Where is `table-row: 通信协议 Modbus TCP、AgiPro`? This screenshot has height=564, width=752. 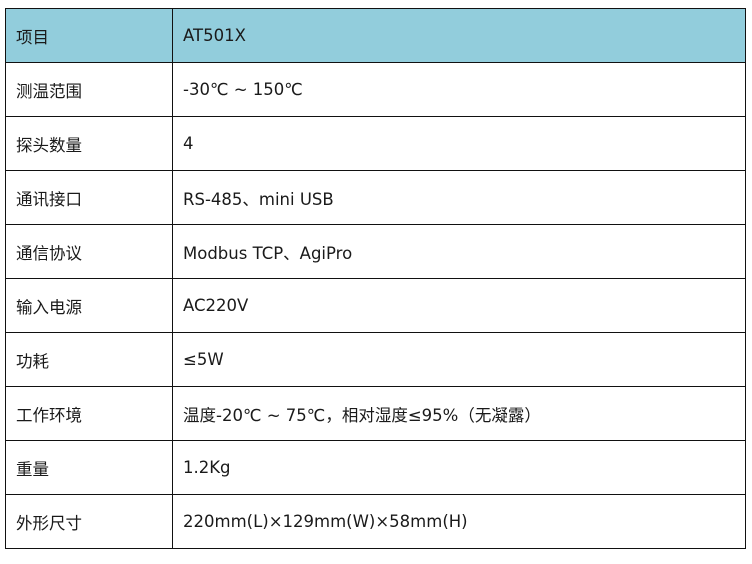
table-row: 通信协议 Modbus TCP、AgiPro is located at coordinates (375, 251).